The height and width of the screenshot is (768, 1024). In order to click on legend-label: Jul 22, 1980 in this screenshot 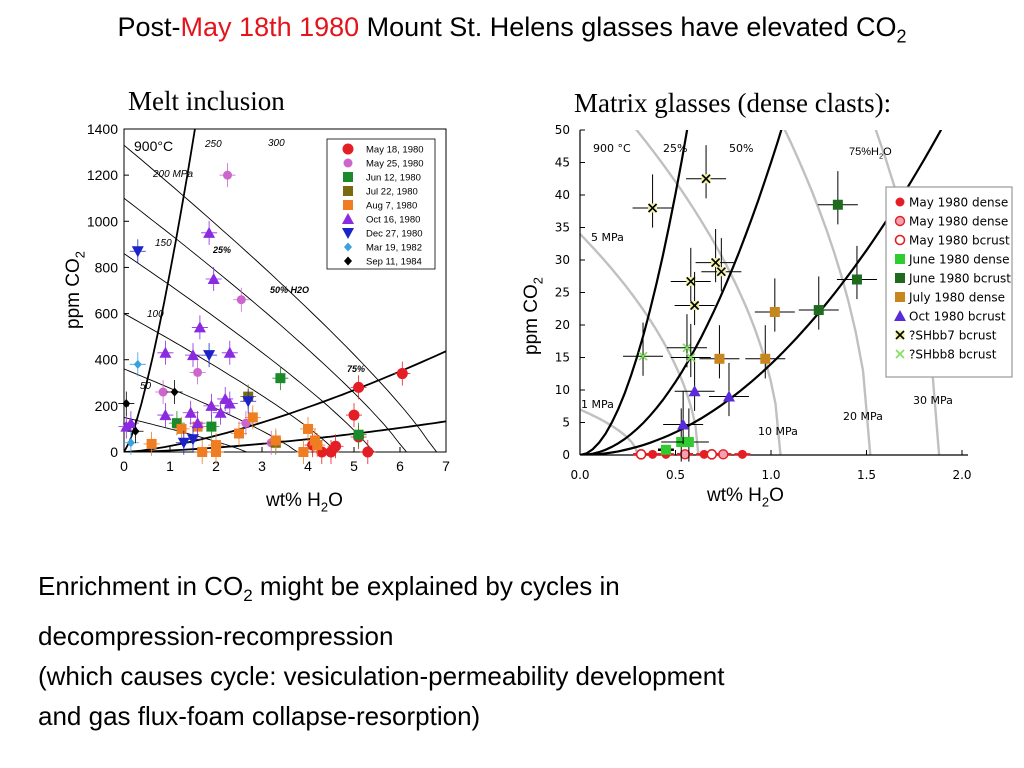, I will do `click(392, 192)`.